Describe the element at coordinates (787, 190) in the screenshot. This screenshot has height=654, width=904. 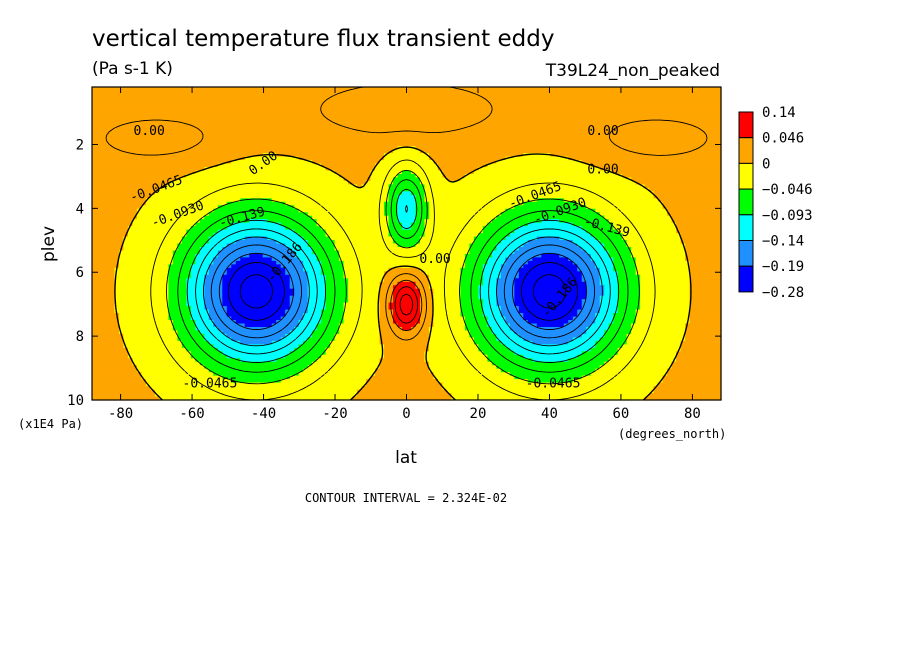
I see `colorbar-label: −0.046` at that location.